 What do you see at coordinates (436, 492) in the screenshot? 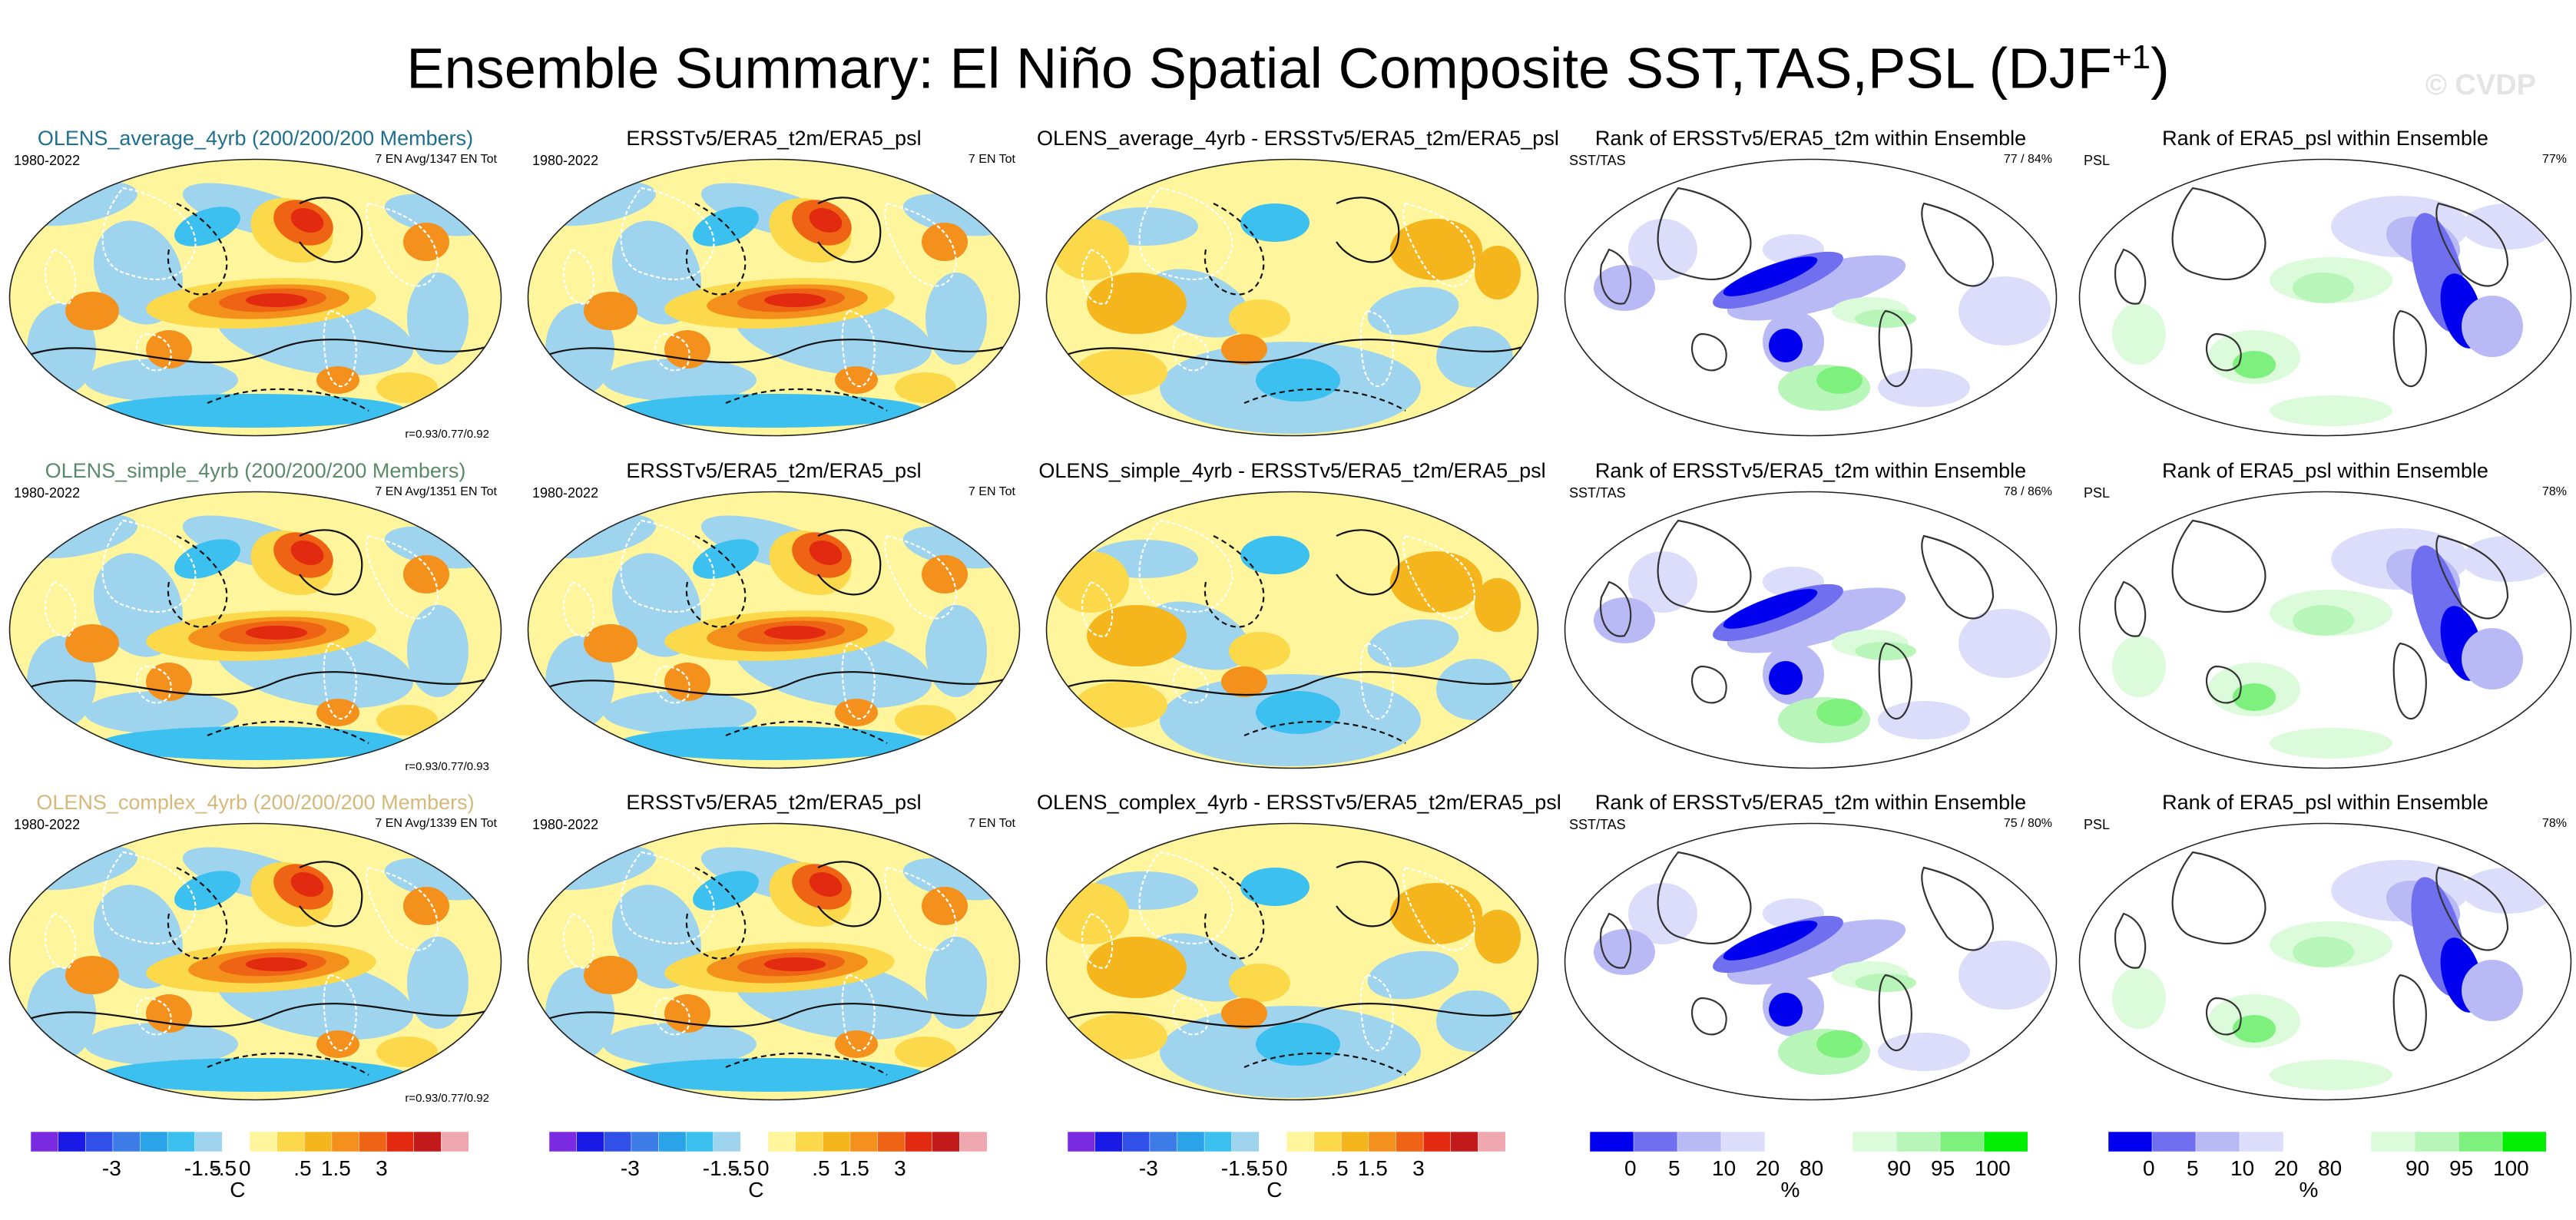
I see `panel-count-label: 7 EN Avg/1351 EN Tot` at bounding box center [436, 492].